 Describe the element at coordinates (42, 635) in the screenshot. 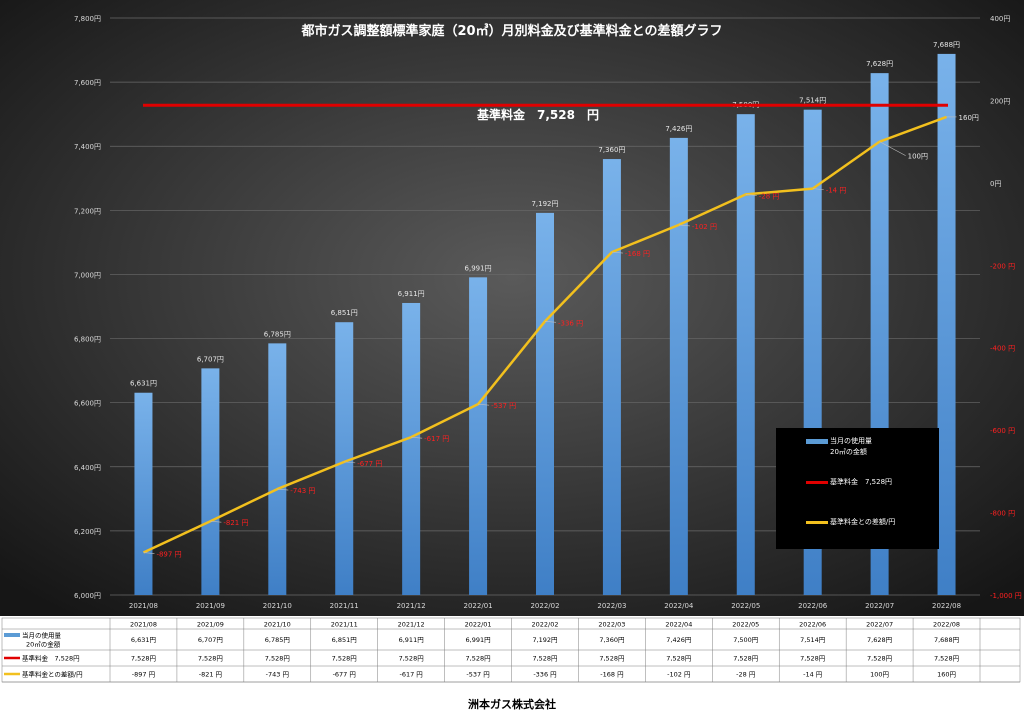

I see `table-row-label: 当月の使用量` at that location.